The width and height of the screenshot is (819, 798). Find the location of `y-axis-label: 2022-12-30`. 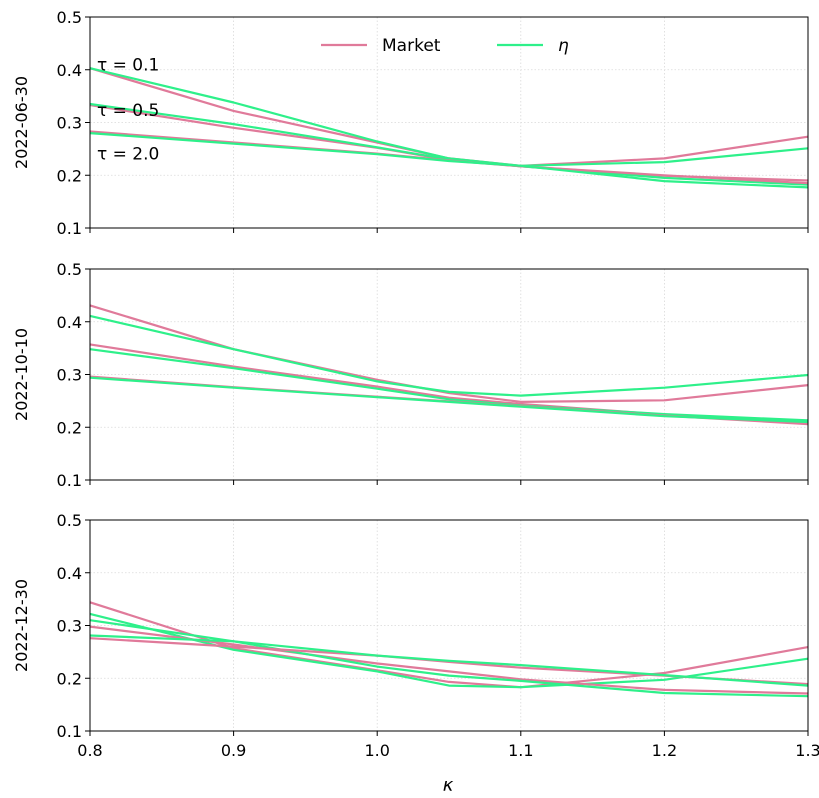

y-axis-label: 2022-12-30 is located at coordinates (21, 625).